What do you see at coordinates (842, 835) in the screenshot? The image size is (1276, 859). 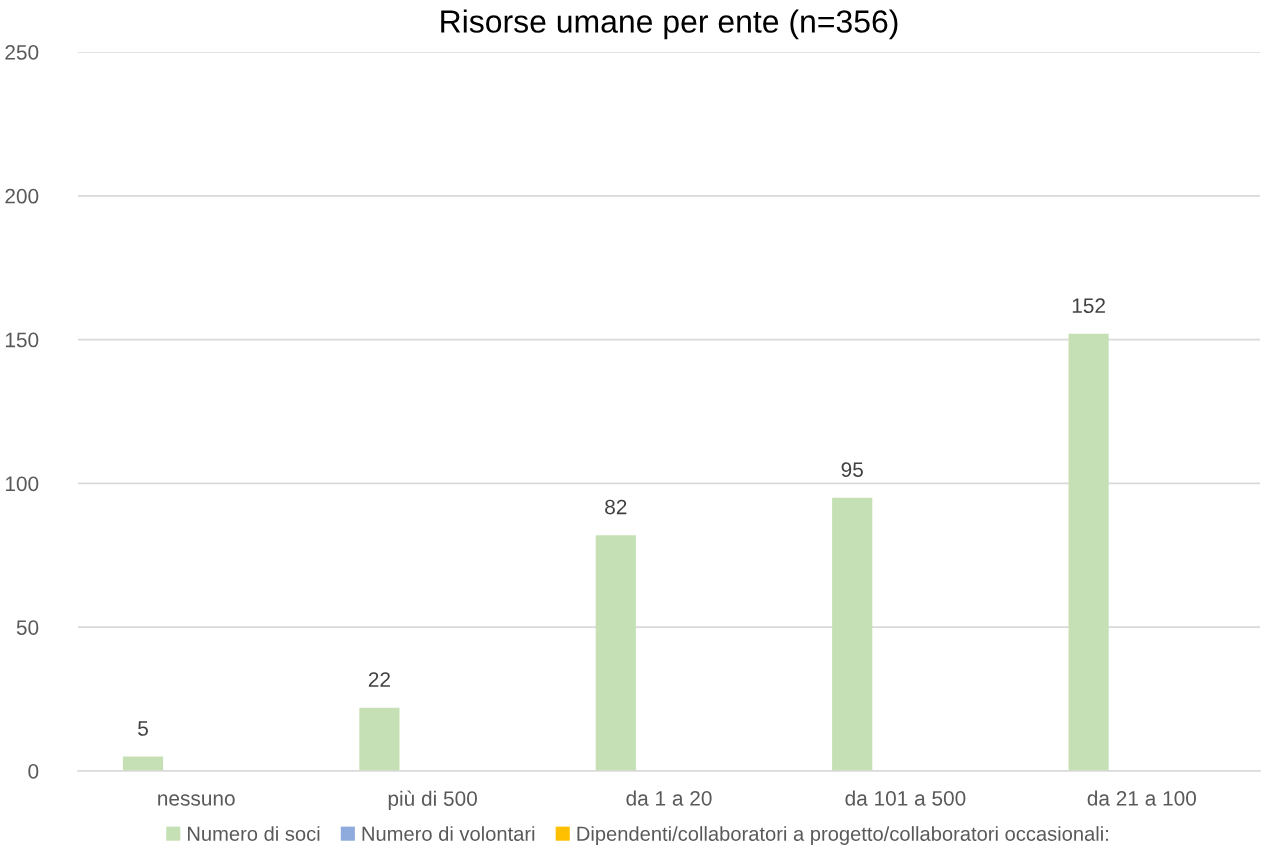 I see `legend-label: Dipendenti/collaboratori a progetto/collaboratori occasionali:` at bounding box center [842, 835].